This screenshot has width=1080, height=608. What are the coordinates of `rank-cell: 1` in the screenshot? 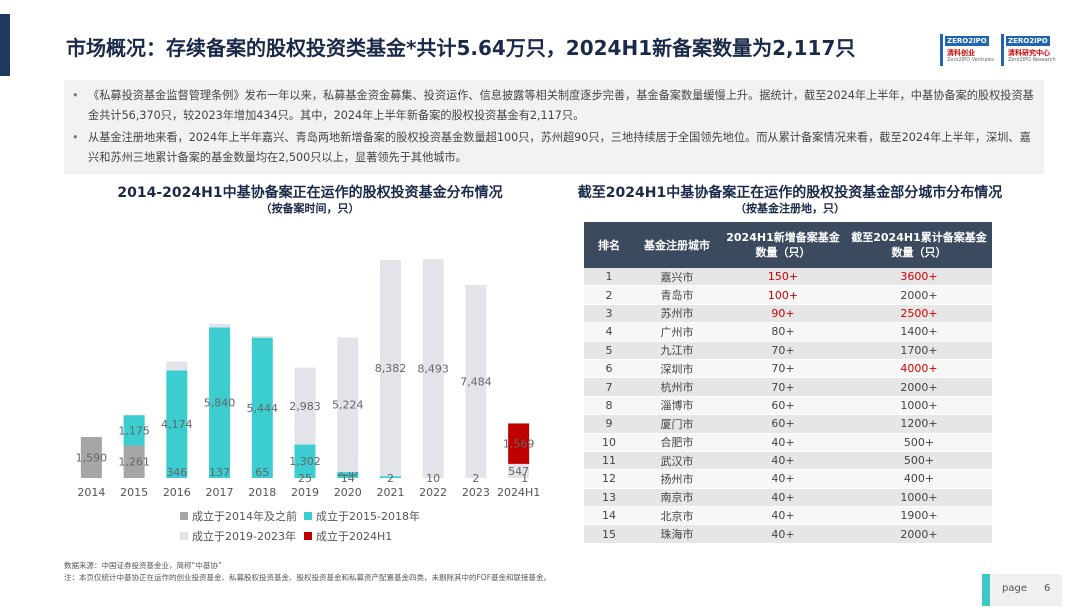 It's located at (609, 277).